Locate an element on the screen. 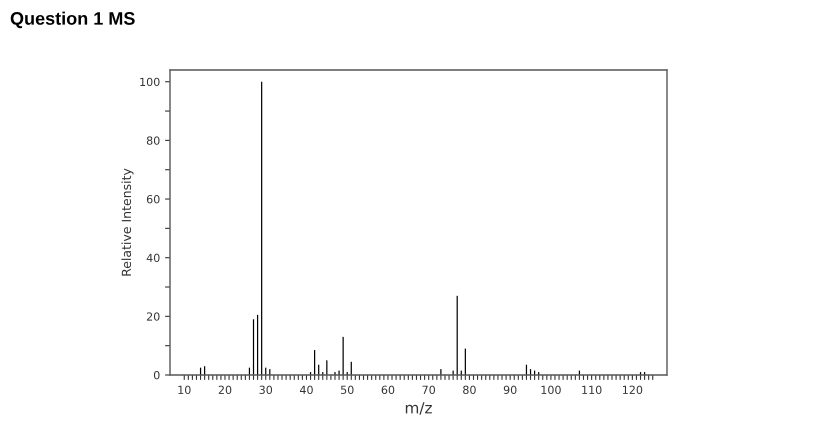 The image size is (832, 442). x-tick-label: 70 is located at coordinates (429, 390).